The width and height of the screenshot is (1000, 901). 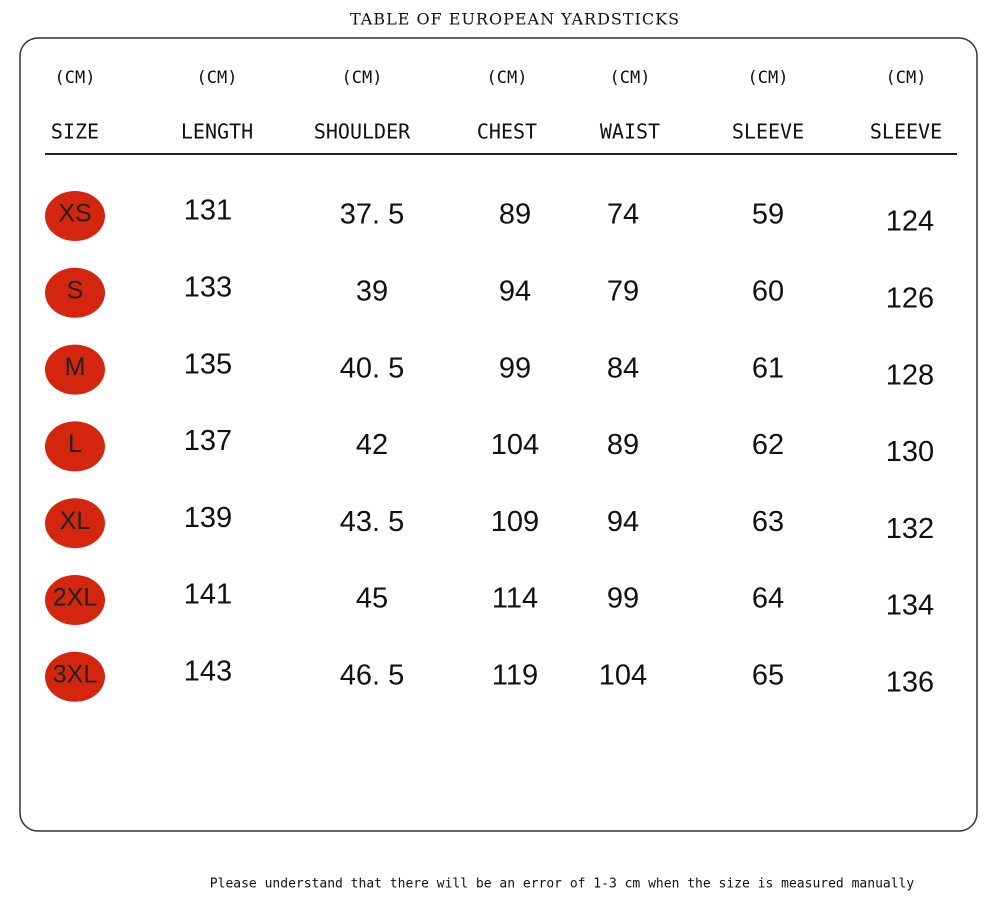 What do you see at coordinates (768, 368) in the screenshot?
I see `table-cell: 61` at bounding box center [768, 368].